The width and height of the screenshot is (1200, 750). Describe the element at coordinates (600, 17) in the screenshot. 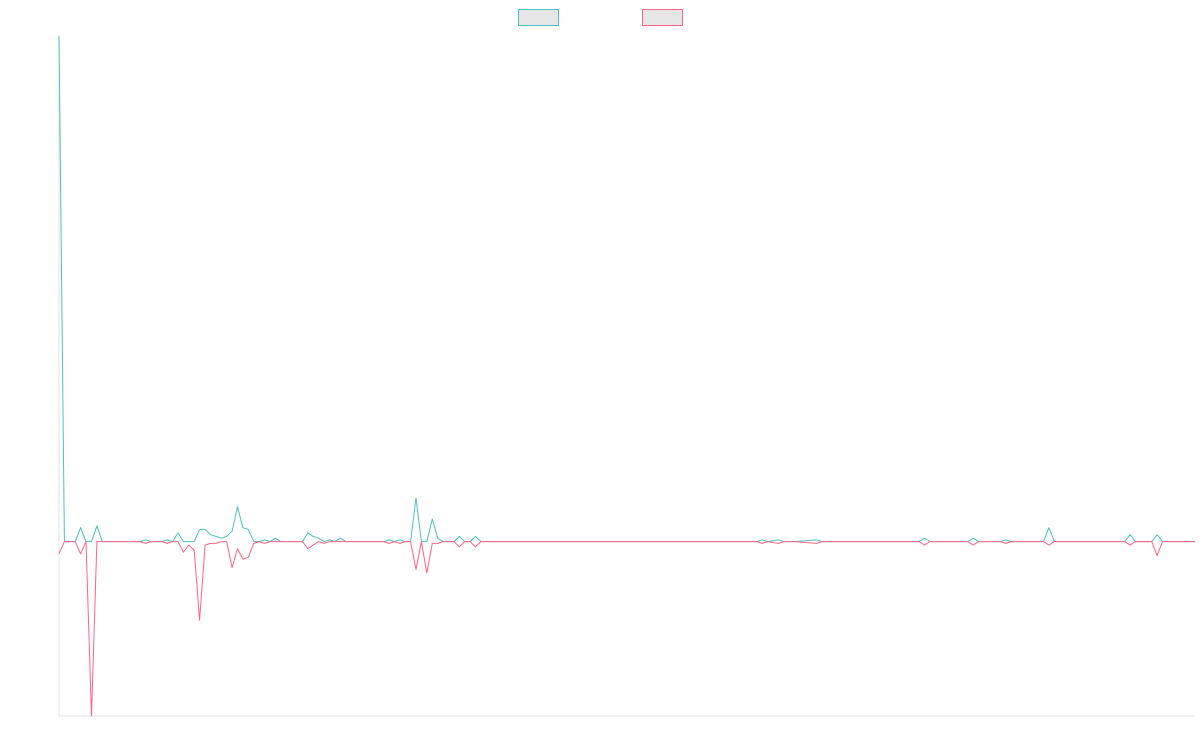

I see `legend` at that location.